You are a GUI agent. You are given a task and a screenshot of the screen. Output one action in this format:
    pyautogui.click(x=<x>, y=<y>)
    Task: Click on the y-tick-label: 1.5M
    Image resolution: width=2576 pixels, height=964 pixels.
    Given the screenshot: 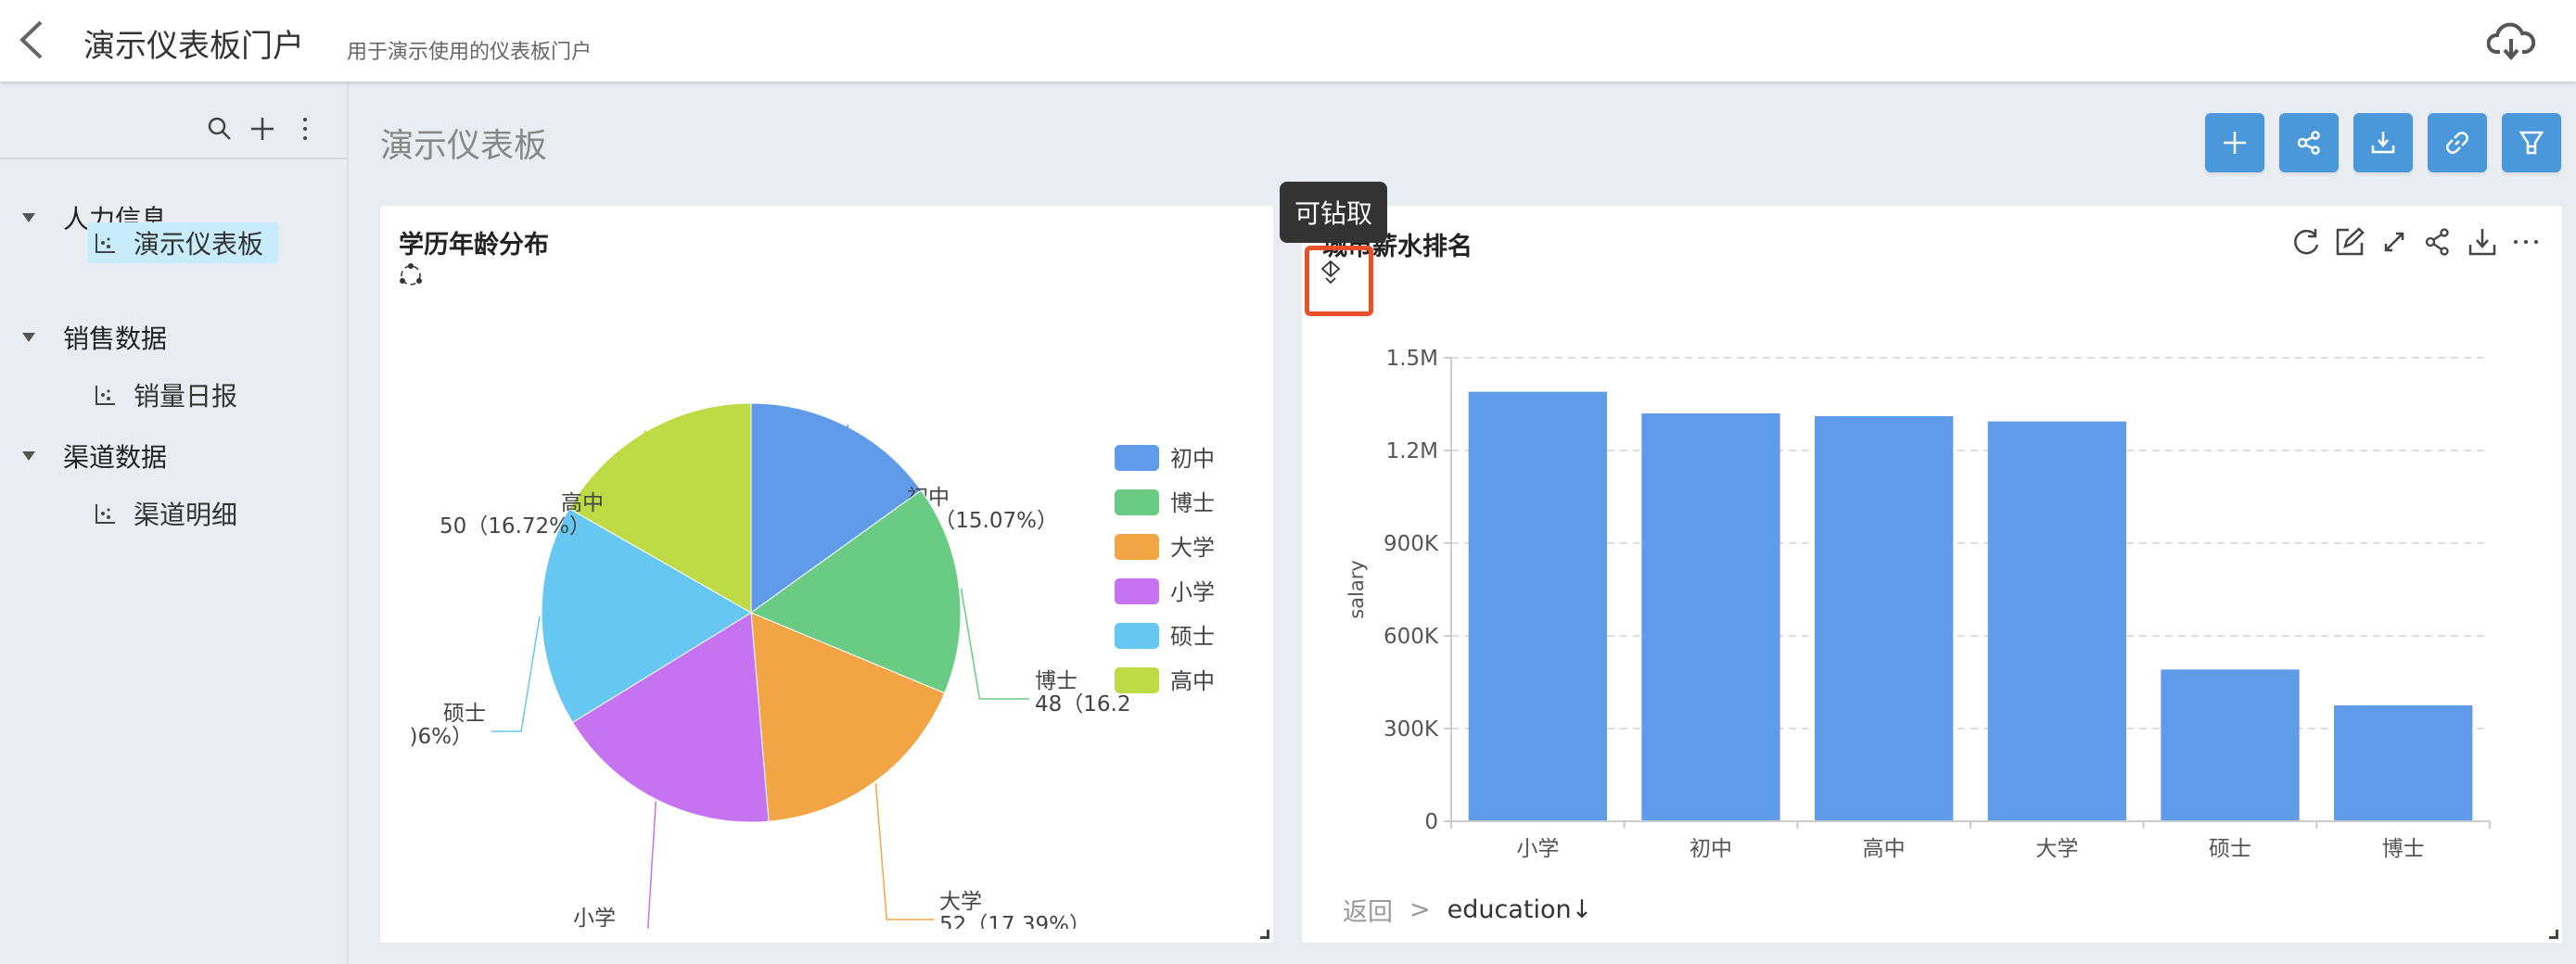 What is the action you would take?
    pyautogui.click(x=1412, y=359)
    